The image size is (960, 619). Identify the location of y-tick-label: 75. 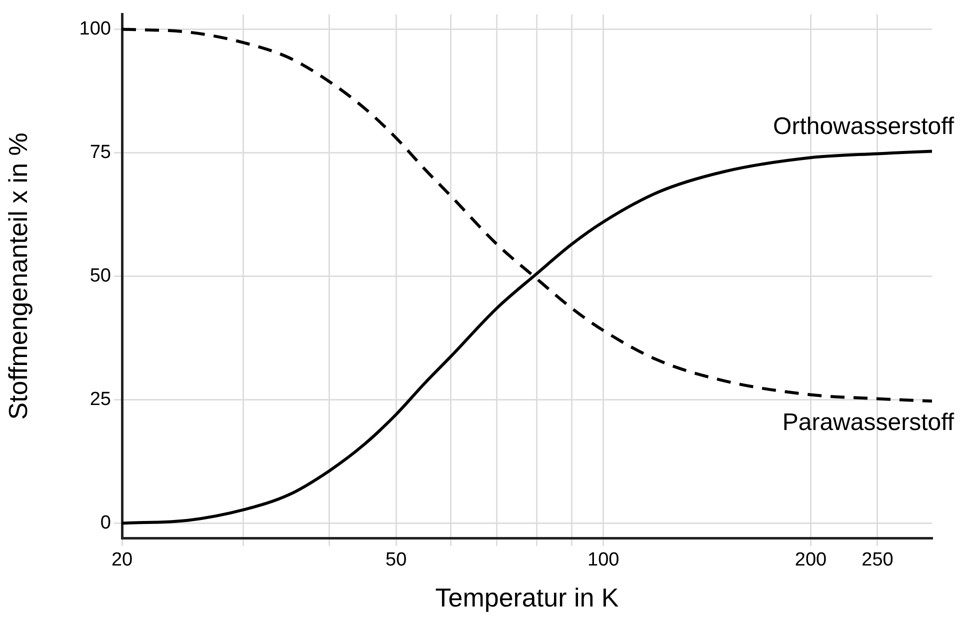
(100, 152).